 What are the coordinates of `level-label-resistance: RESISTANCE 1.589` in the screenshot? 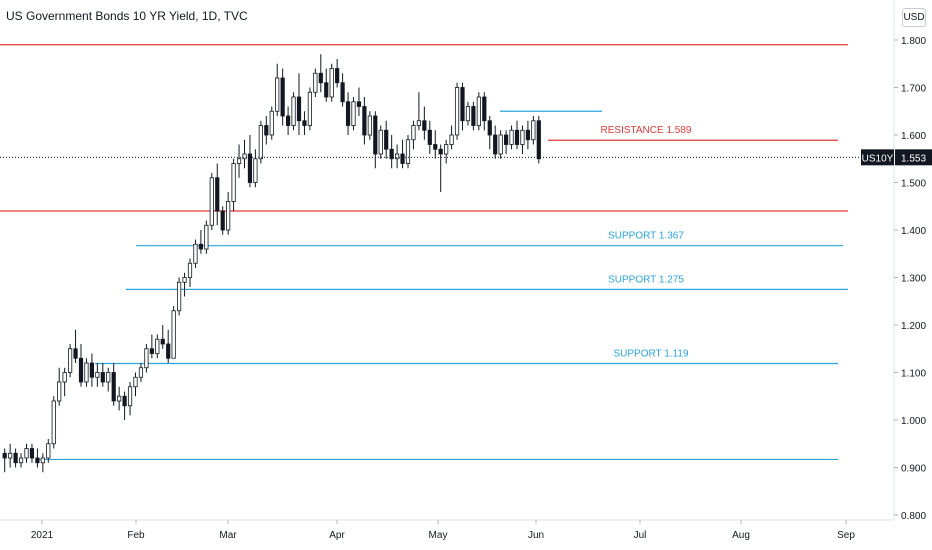 It's located at (646, 130).